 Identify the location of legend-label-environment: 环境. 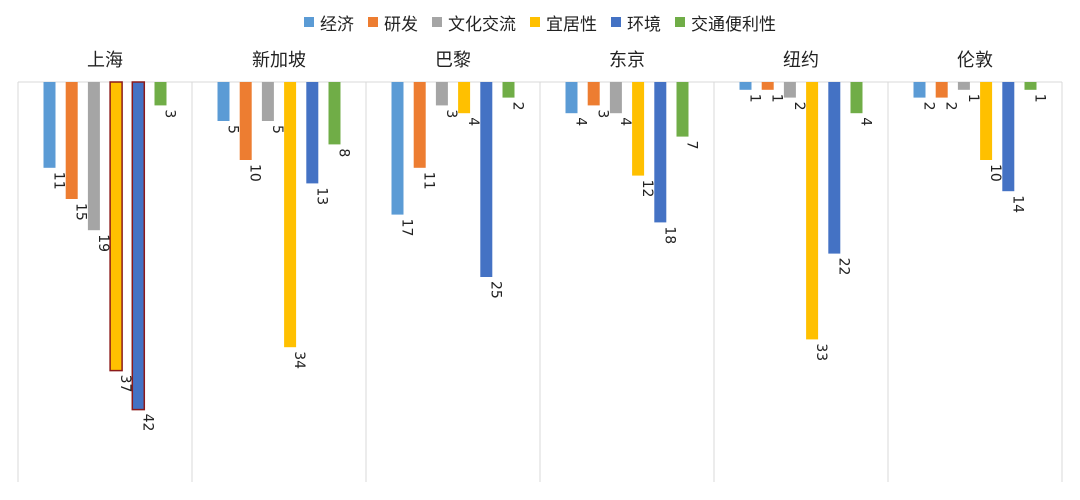
(644, 24).